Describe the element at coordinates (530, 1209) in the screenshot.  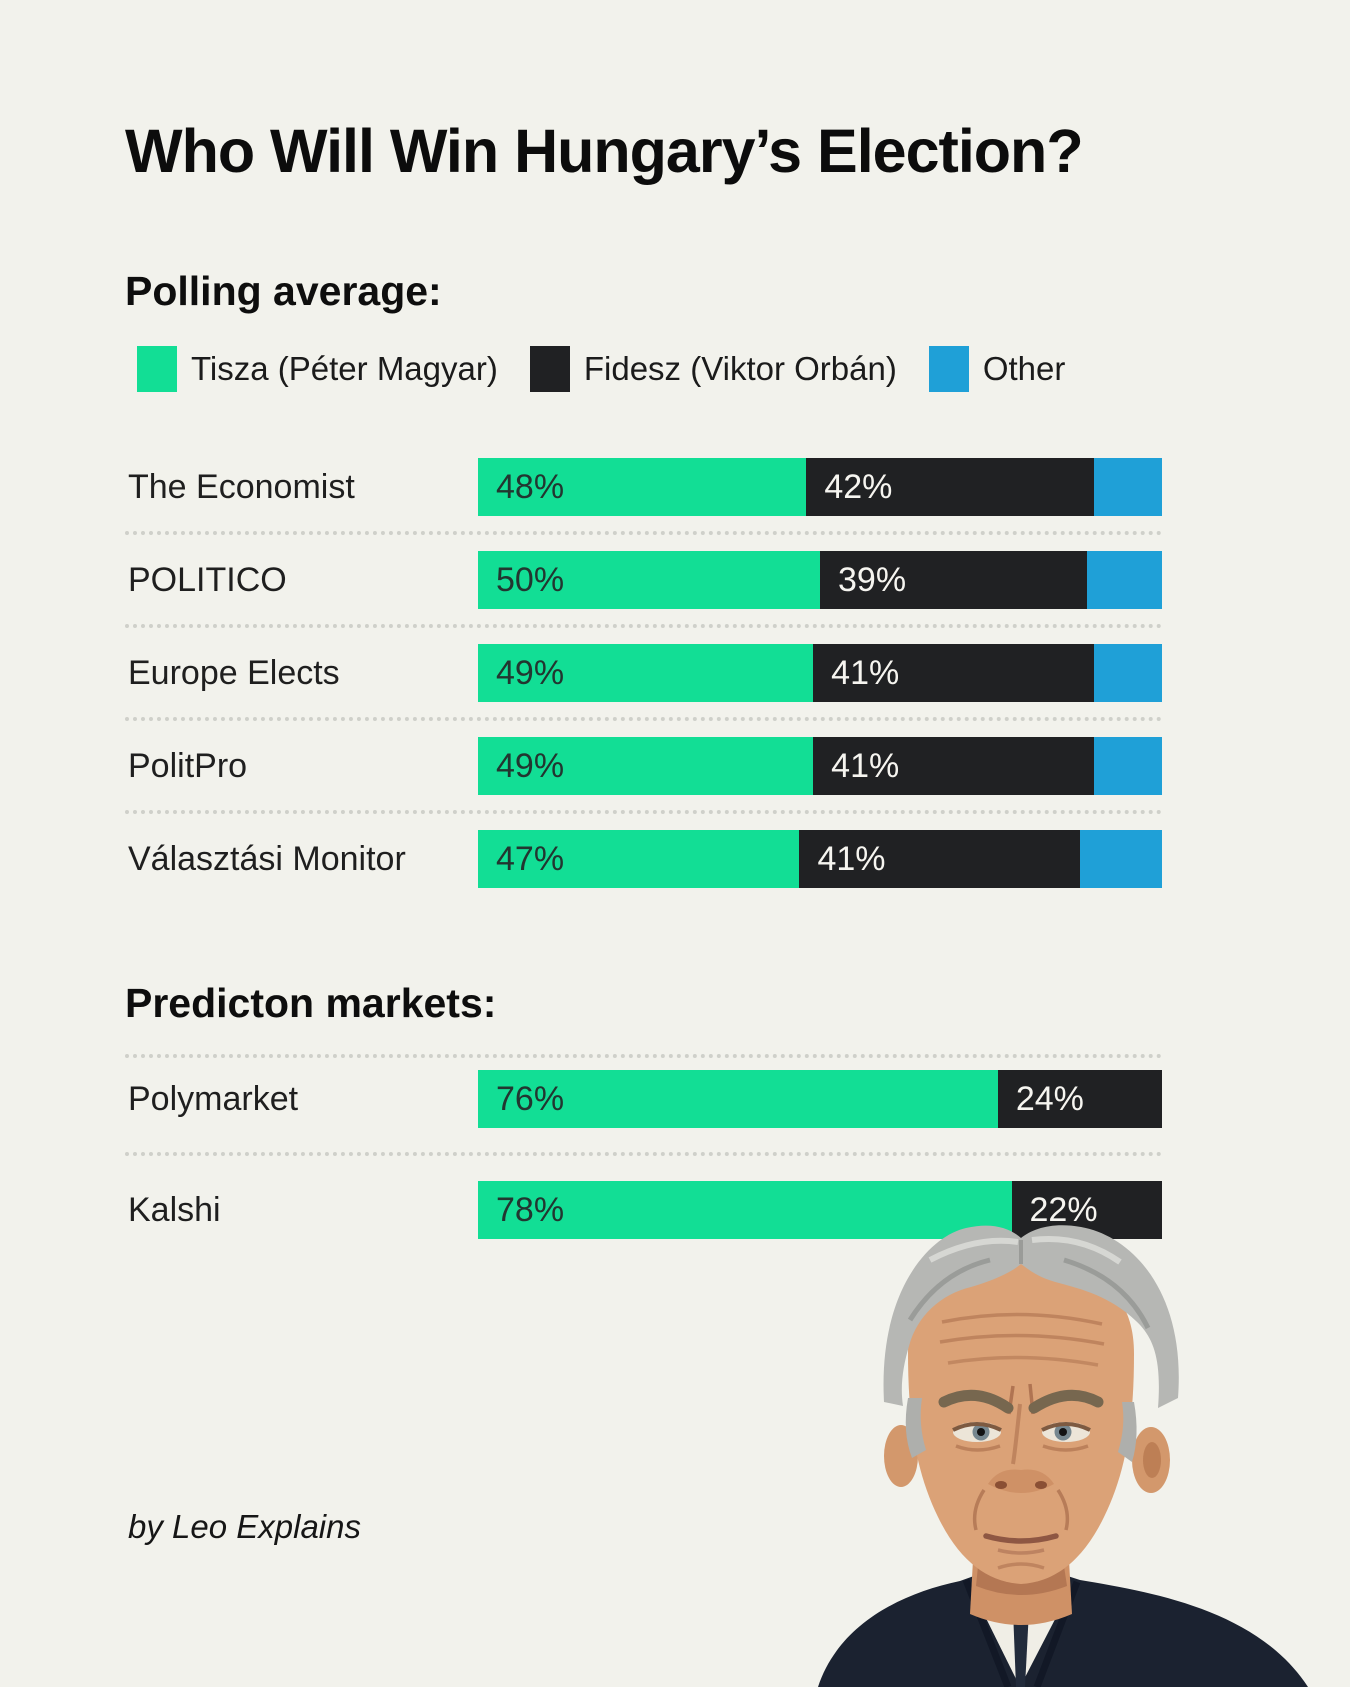
I see `tisza-value: 78%` at that location.